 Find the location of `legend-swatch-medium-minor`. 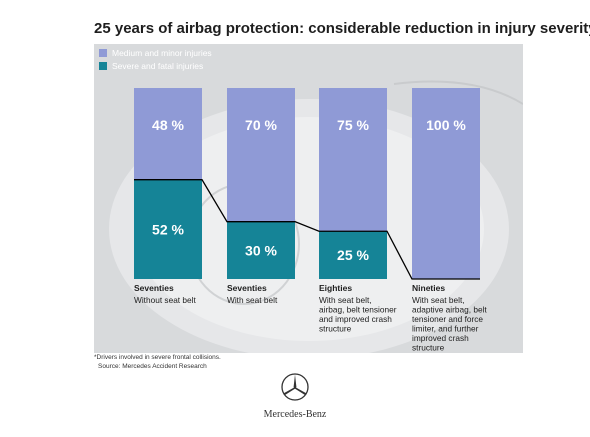

legend-swatch-medium-minor is located at coordinates (103, 53).